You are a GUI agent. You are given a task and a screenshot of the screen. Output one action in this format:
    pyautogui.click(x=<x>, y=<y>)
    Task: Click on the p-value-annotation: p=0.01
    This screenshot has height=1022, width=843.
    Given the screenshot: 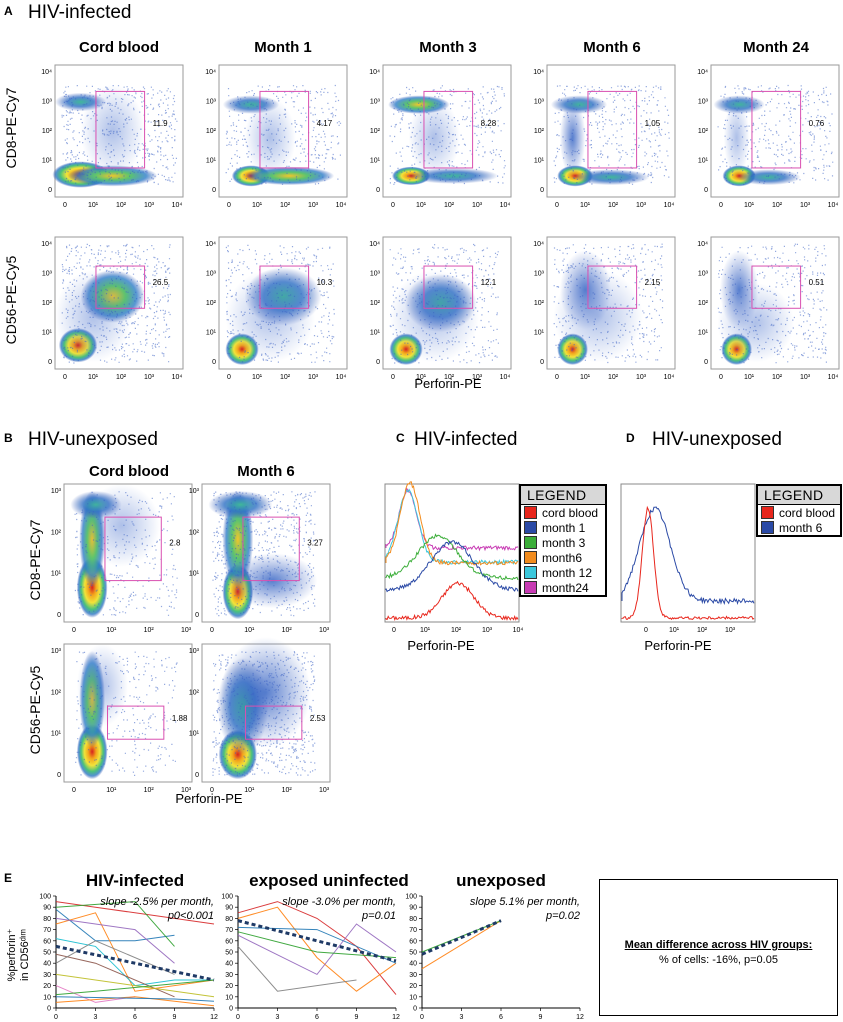 What is the action you would take?
    pyautogui.click(x=378, y=916)
    